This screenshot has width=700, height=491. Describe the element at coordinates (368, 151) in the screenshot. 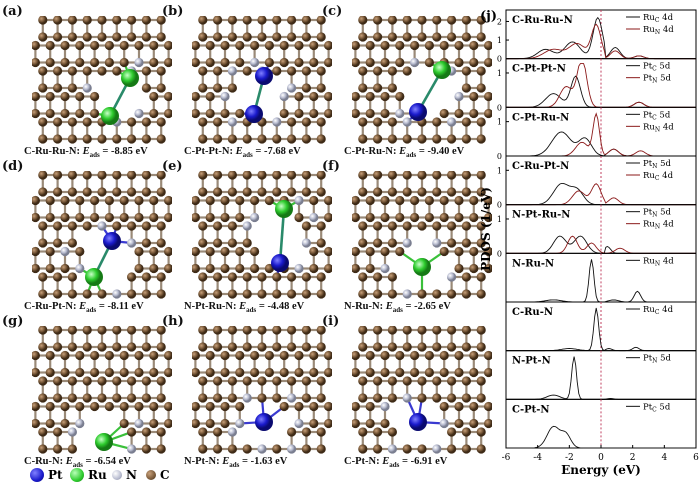

I see `config-name: C-Pt-Ru-N` at that location.